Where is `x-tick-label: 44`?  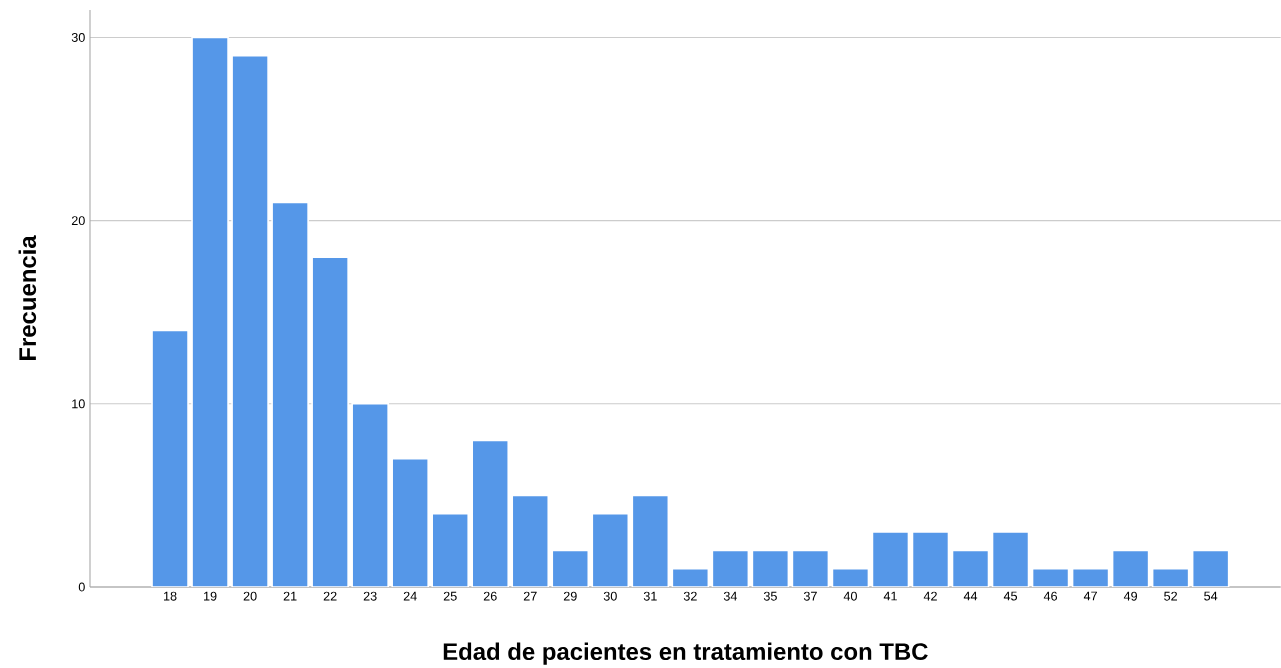 x-tick-label: 44 is located at coordinates (970, 596).